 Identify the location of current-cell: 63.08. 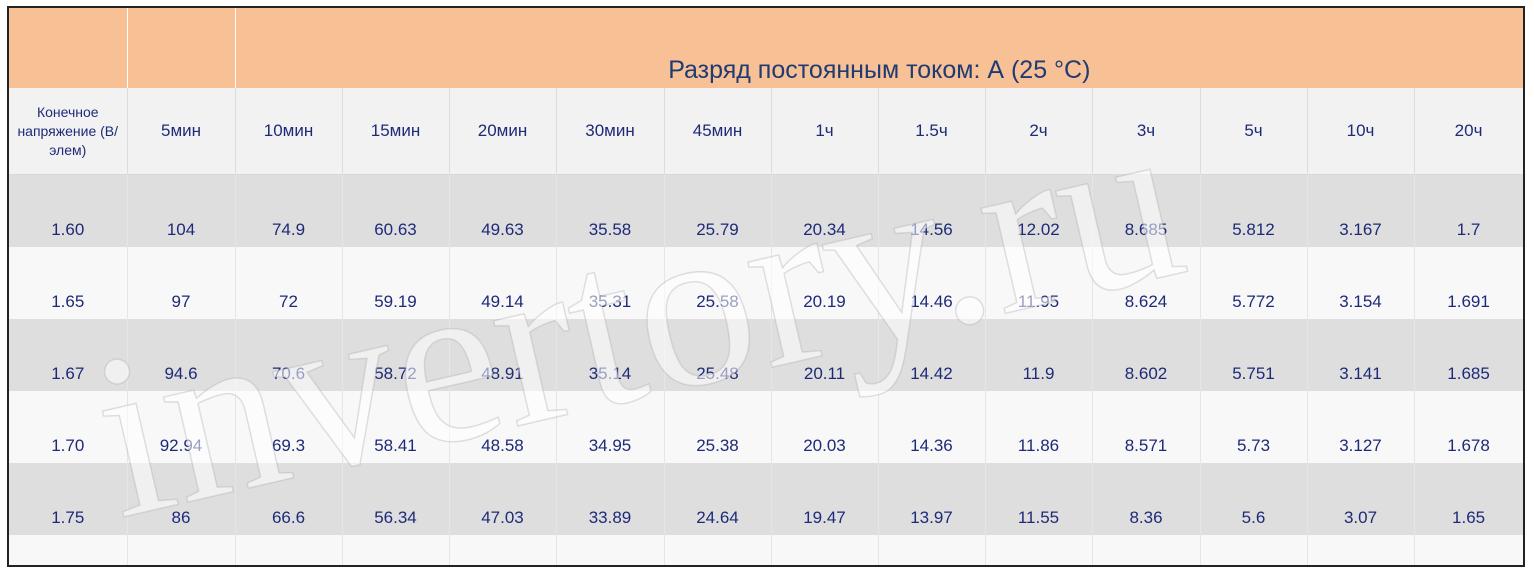
(289, 550).